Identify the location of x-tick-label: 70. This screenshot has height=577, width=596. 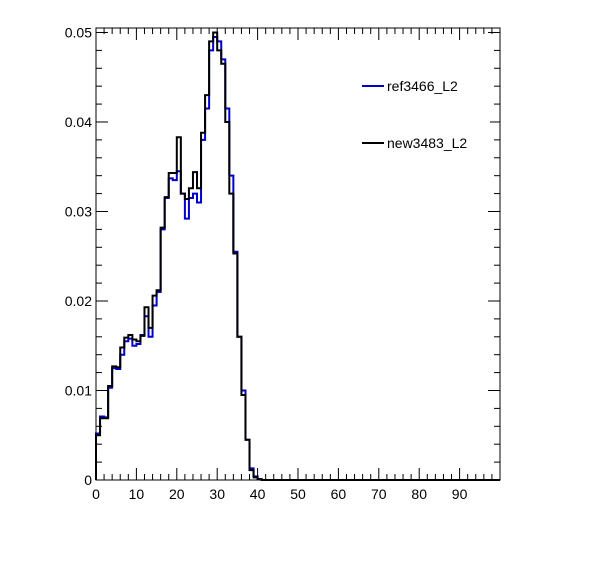
(379, 494).